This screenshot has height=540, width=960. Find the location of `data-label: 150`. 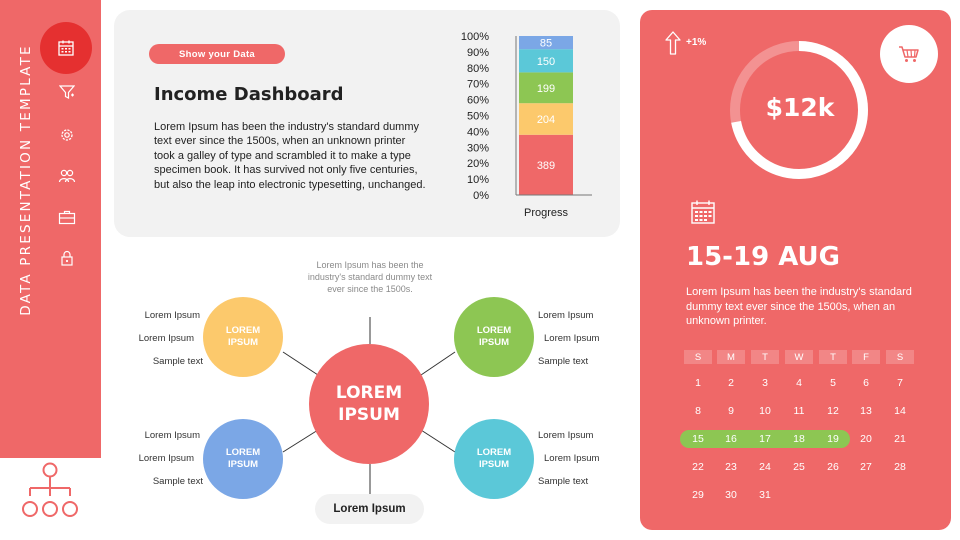

data-label: 150 is located at coordinates (546, 62).